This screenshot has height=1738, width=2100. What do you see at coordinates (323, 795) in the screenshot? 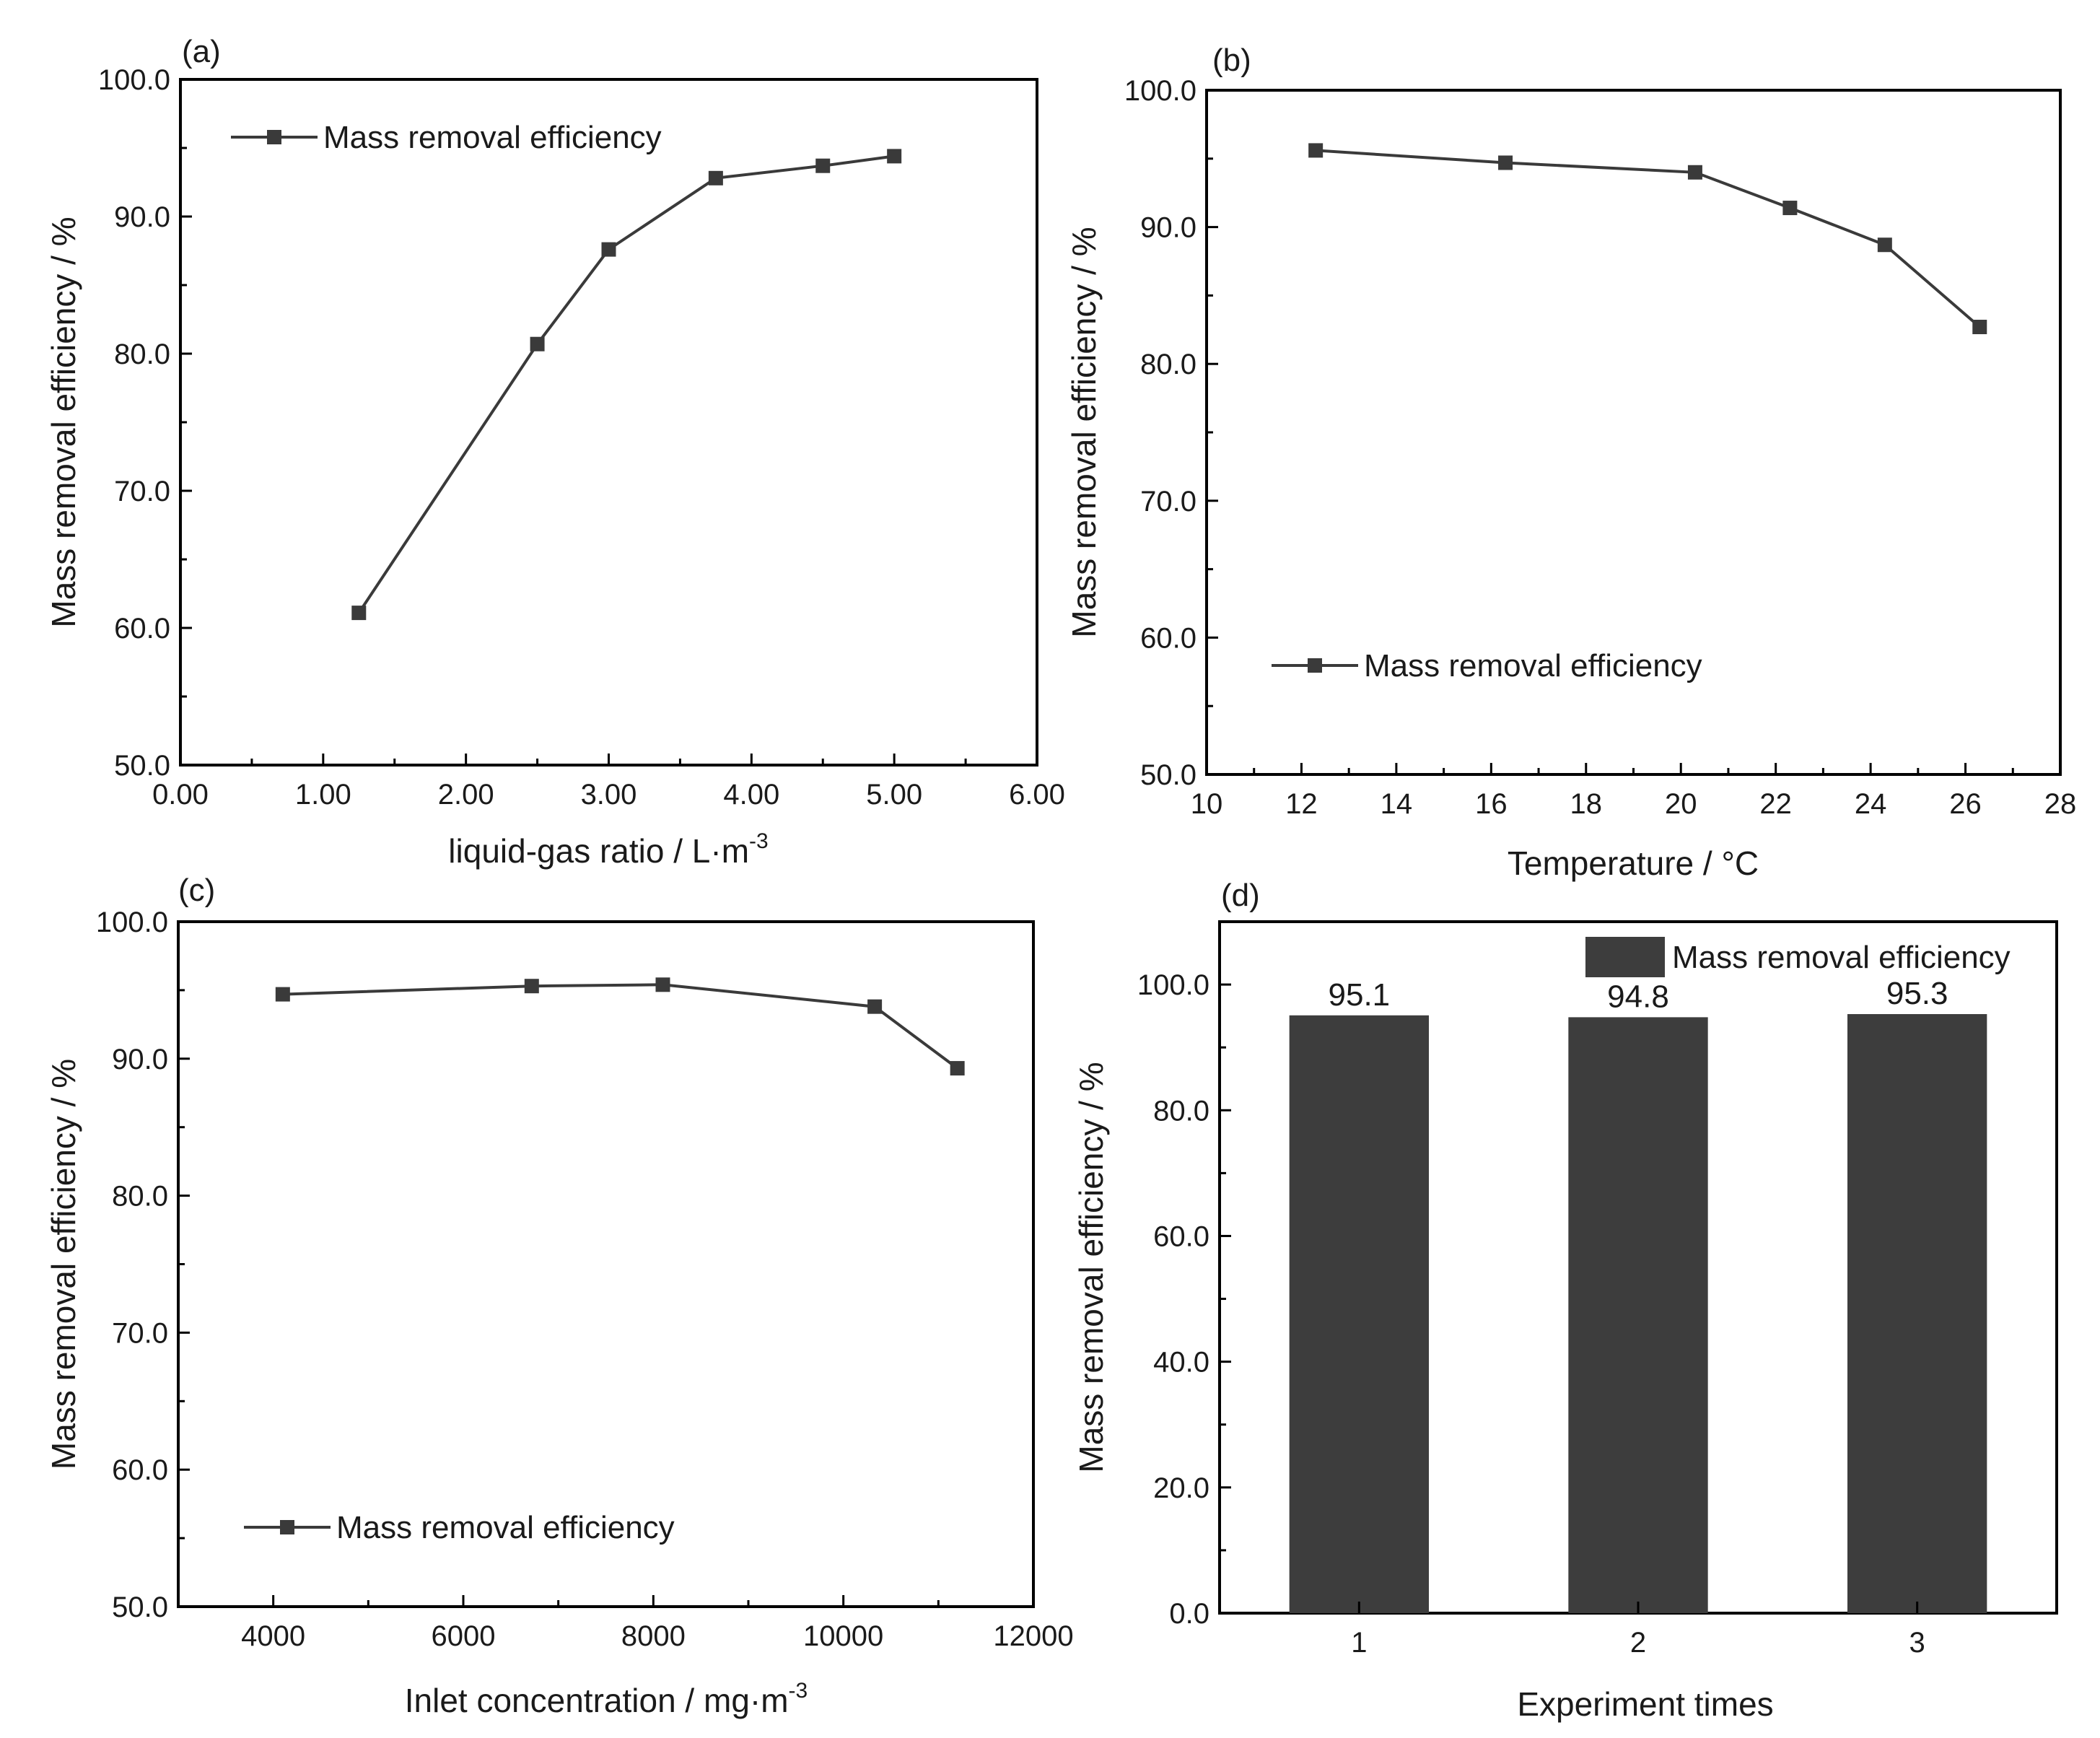
I see `x-tick-label: 1.00` at bounding box center [323, 795].